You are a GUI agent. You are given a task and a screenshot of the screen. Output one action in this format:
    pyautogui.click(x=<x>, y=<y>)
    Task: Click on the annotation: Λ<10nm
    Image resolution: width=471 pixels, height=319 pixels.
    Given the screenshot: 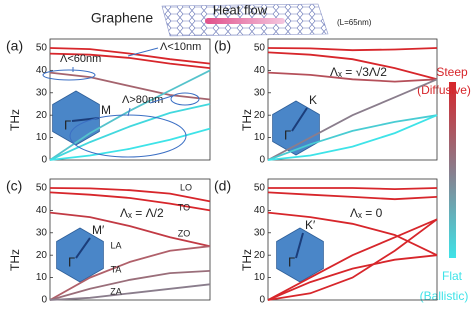 What is the action you would take?
    pyautogui.click(x=180, y=47)
    